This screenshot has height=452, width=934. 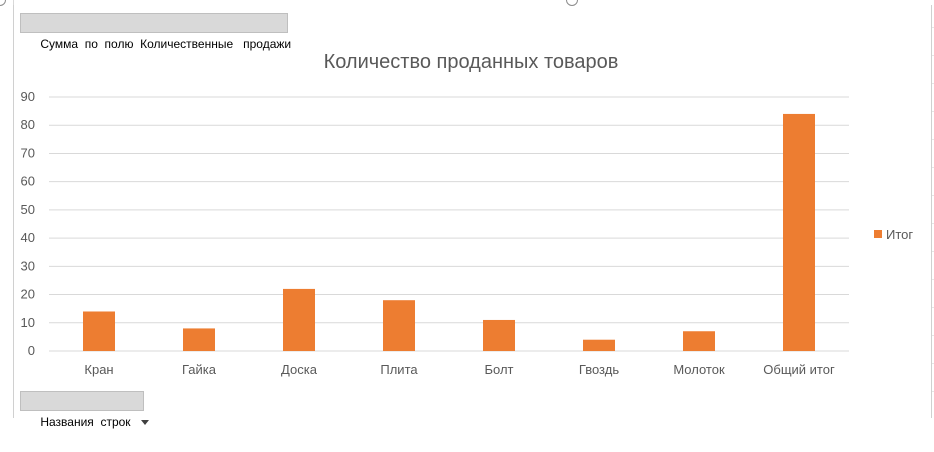 What do you see at coordinates (399, 369) in the screenshot?
I see `x-tick-label: Плита` at bounding box center [399, 369].